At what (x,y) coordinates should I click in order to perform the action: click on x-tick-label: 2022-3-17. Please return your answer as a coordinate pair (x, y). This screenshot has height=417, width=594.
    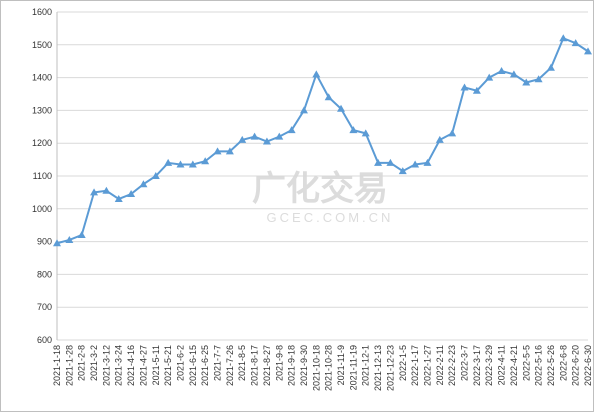
    Looking at the image, I should click on (477, 365).